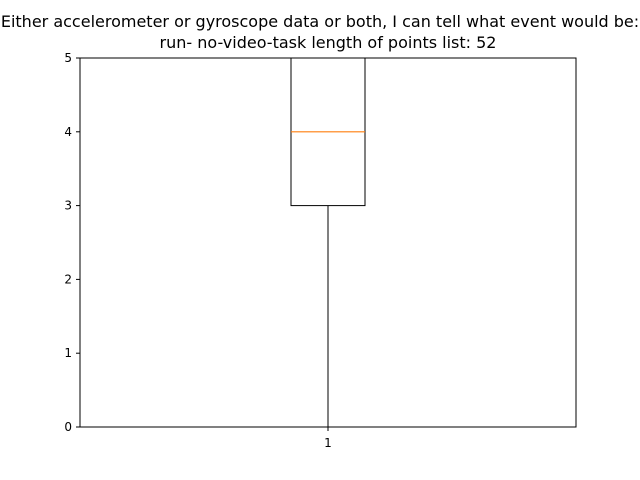  What do you see at coordinates (328, 443) in the screenshot?
I see `x-tick-label-1: 1` at bounding box center [328, 443].